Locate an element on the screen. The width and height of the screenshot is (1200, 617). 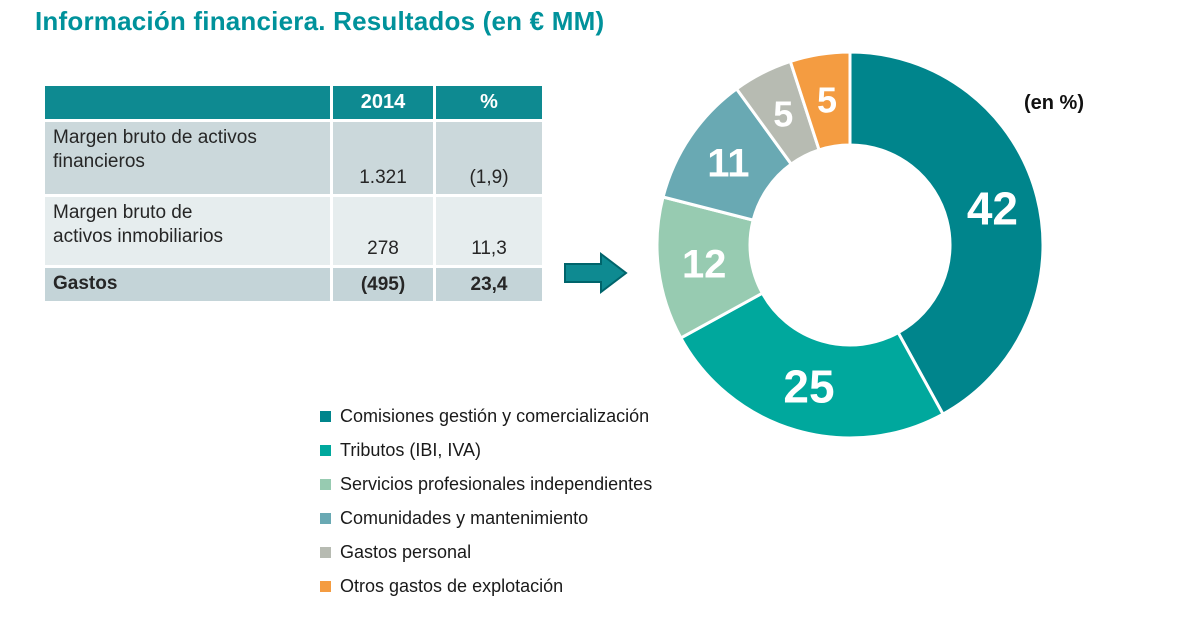
legend-label: Gastos personal is located at coordinates (406, 552).